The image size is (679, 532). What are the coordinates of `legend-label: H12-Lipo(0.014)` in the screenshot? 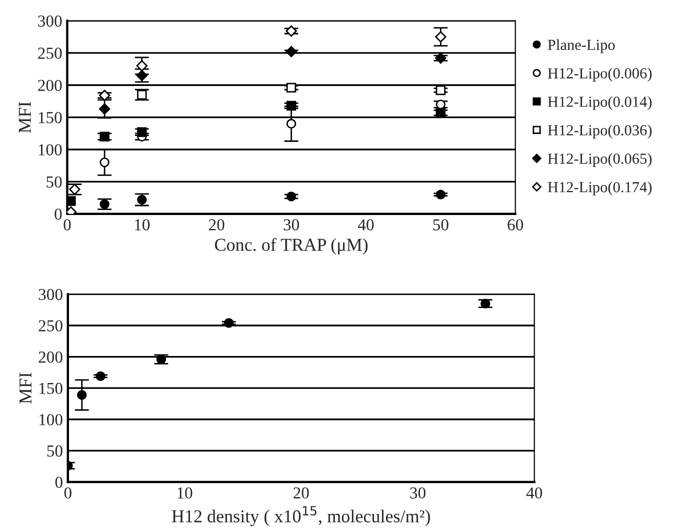 It's located at (600, 103).